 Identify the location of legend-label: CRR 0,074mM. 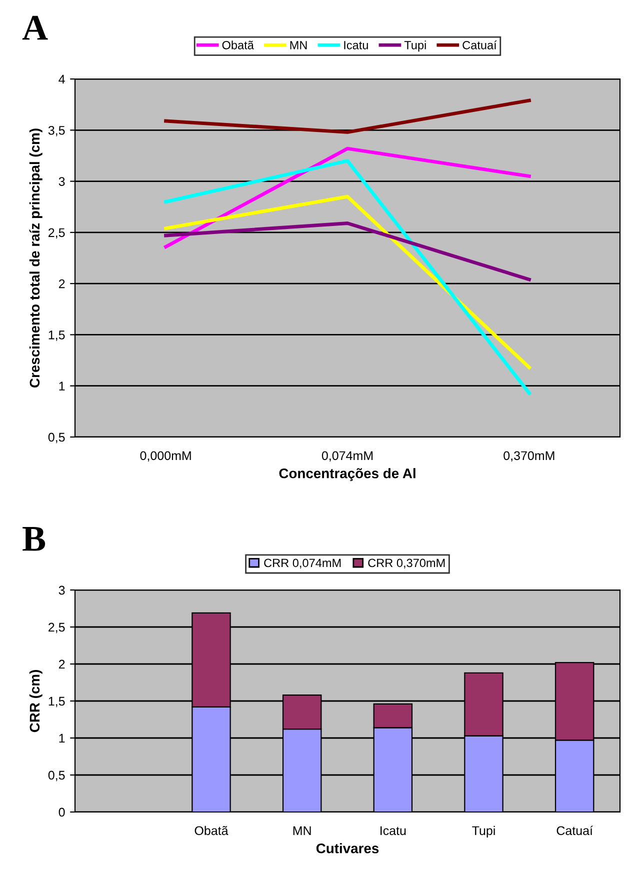
(302, 563).